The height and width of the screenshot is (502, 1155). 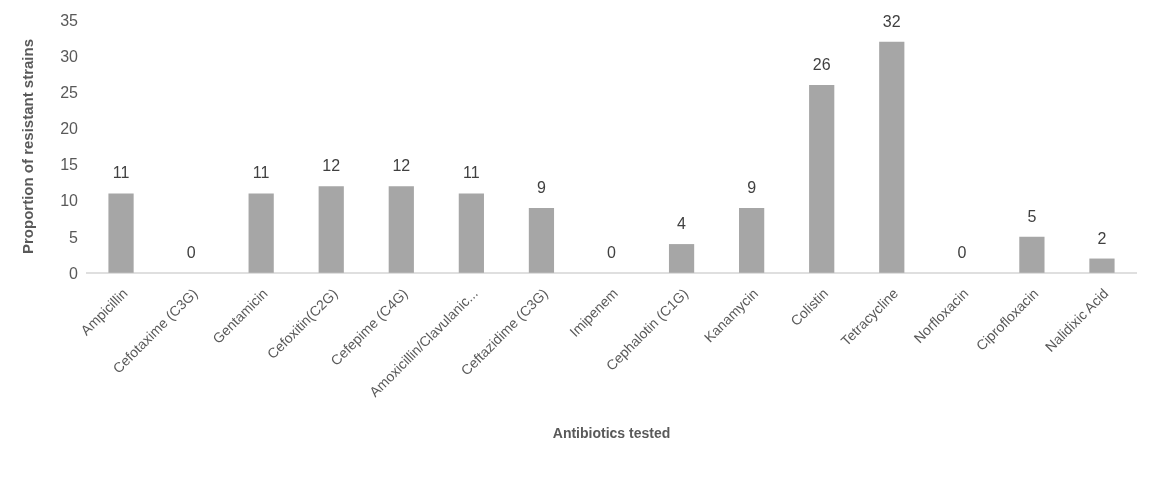 What do you see at coordinates (74, 237) in the screenshot?
I see `y-tick-label: 5` at bounding box center [74, 237].